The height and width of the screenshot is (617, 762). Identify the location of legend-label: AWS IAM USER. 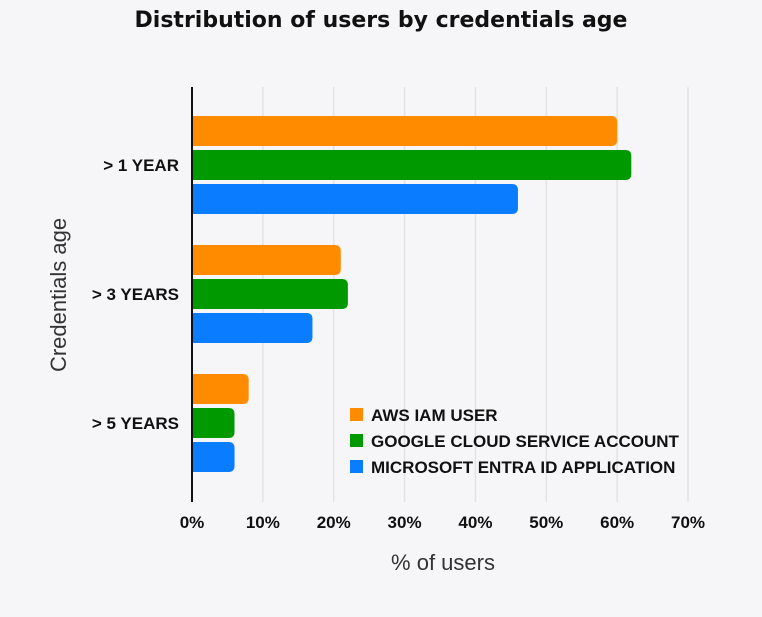
(434, 415).